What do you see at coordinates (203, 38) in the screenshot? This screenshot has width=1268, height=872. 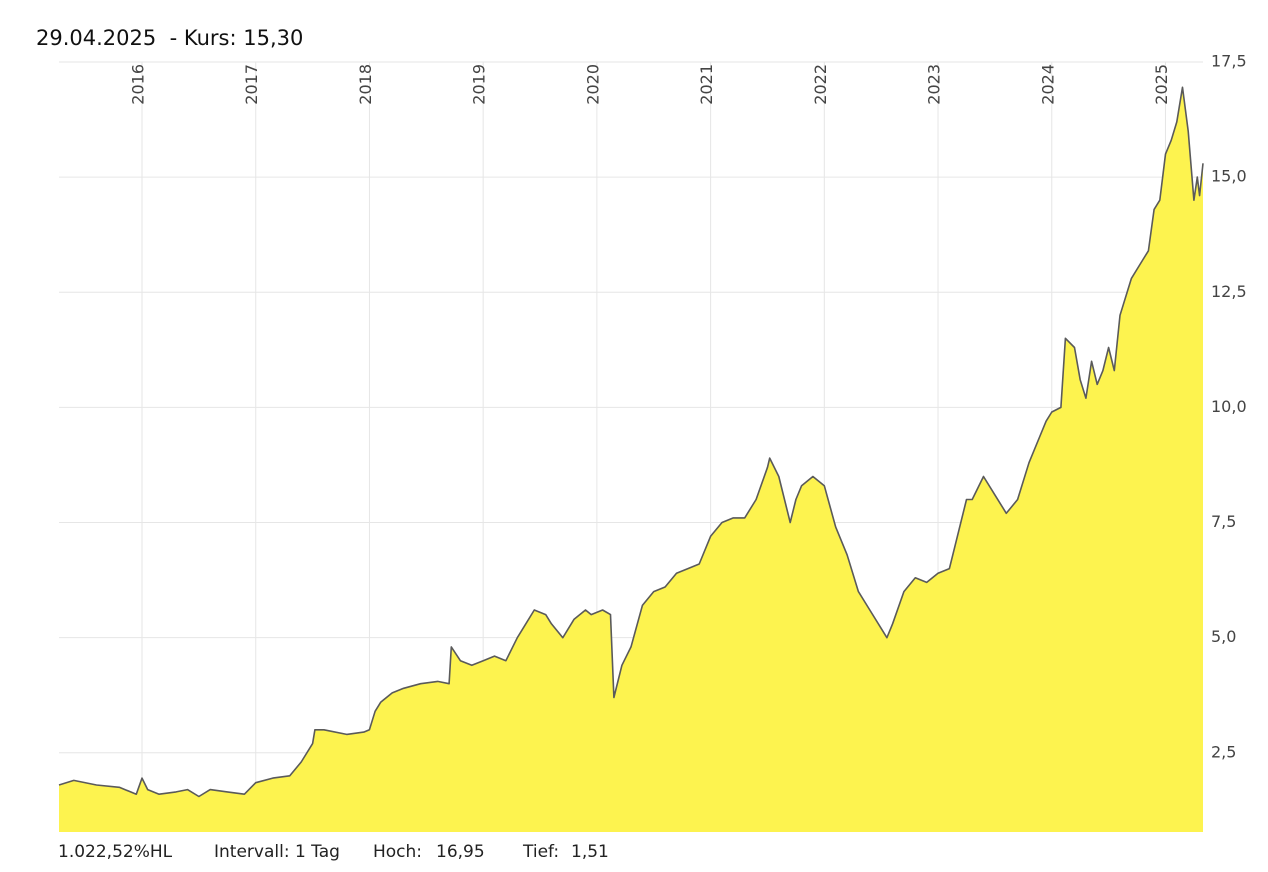 I see `header-kurs-label: - Kurs:` at bounding box center [203, 38].